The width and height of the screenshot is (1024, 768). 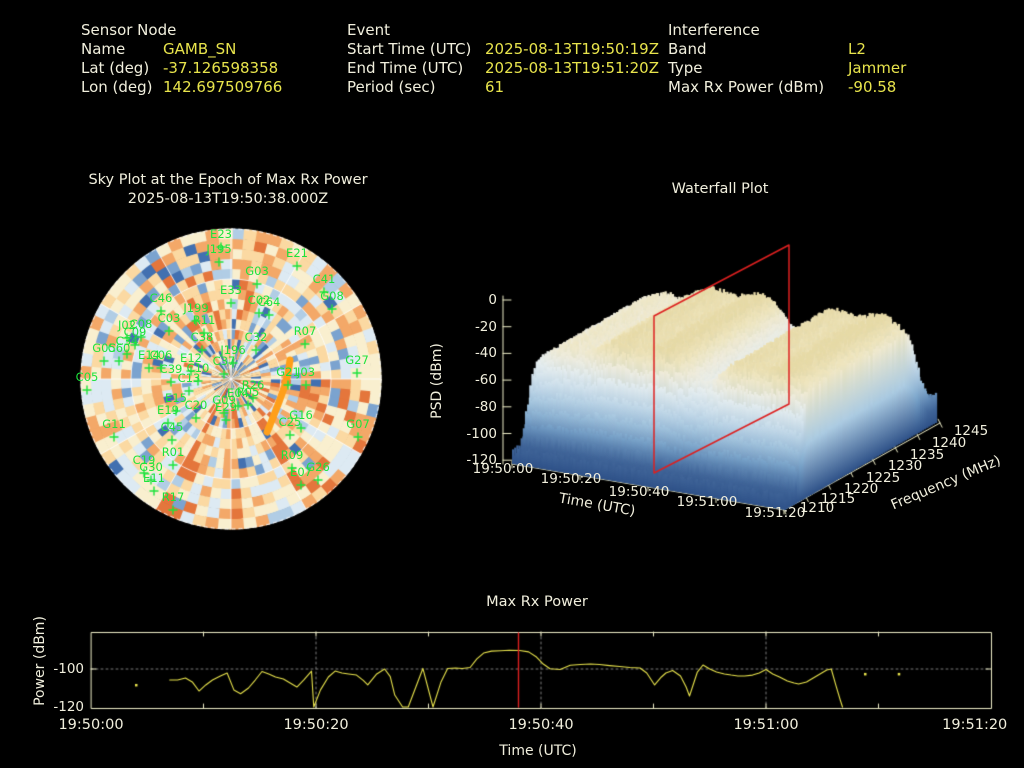 What do you see at coordinates (161, 298) in the screenshot?
I see `satellite-label-C46: C46` at bounding box center [161, 298].